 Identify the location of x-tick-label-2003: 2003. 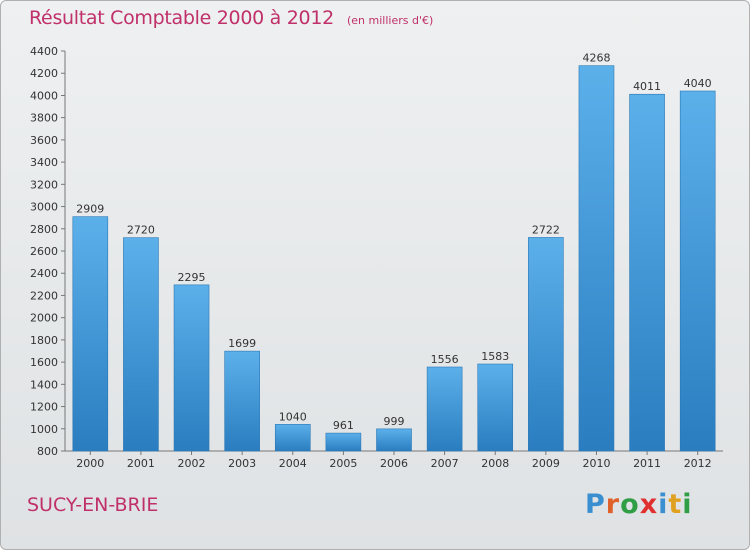
(242, 463).